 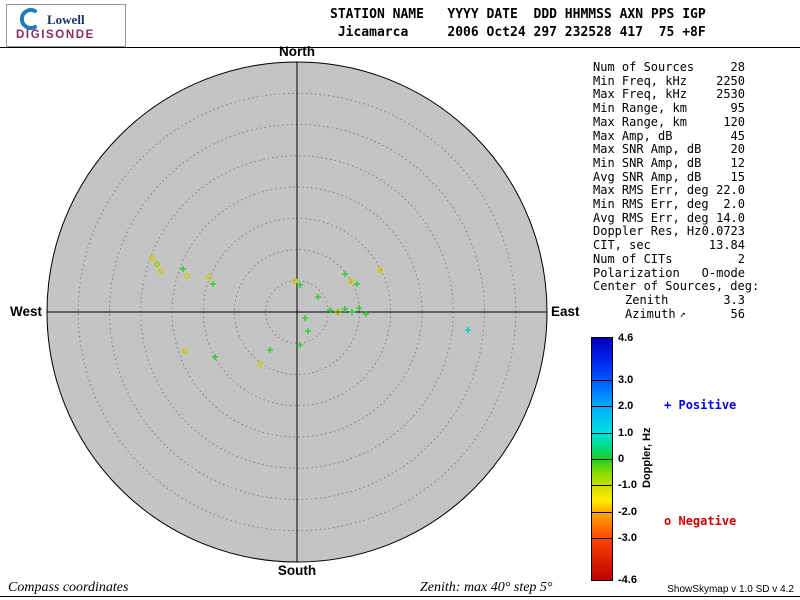 I want to click on footer-zenith-note: Zenith: max 40° step 5°, so click(x=486, y=587).